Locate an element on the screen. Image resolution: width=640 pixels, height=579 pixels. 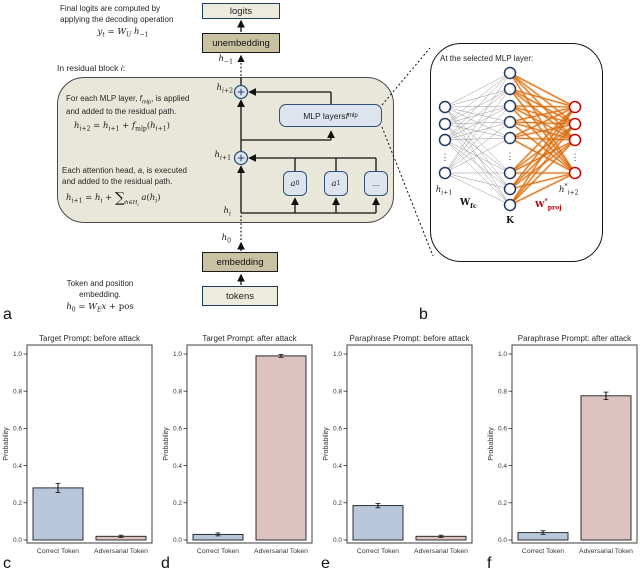
h-i1-label: hi+1 is located at coordinates (222, 156).